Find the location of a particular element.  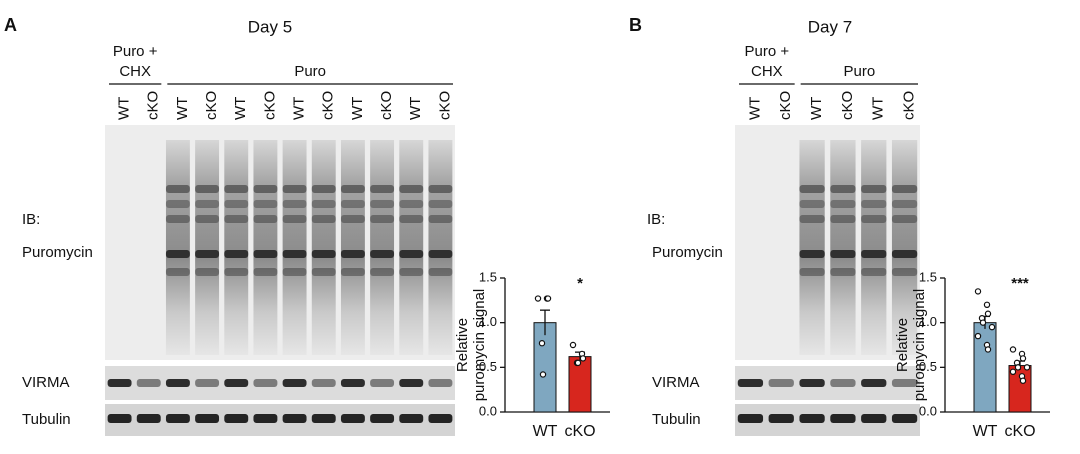

blot-virma is located at coordinates (827, 383).